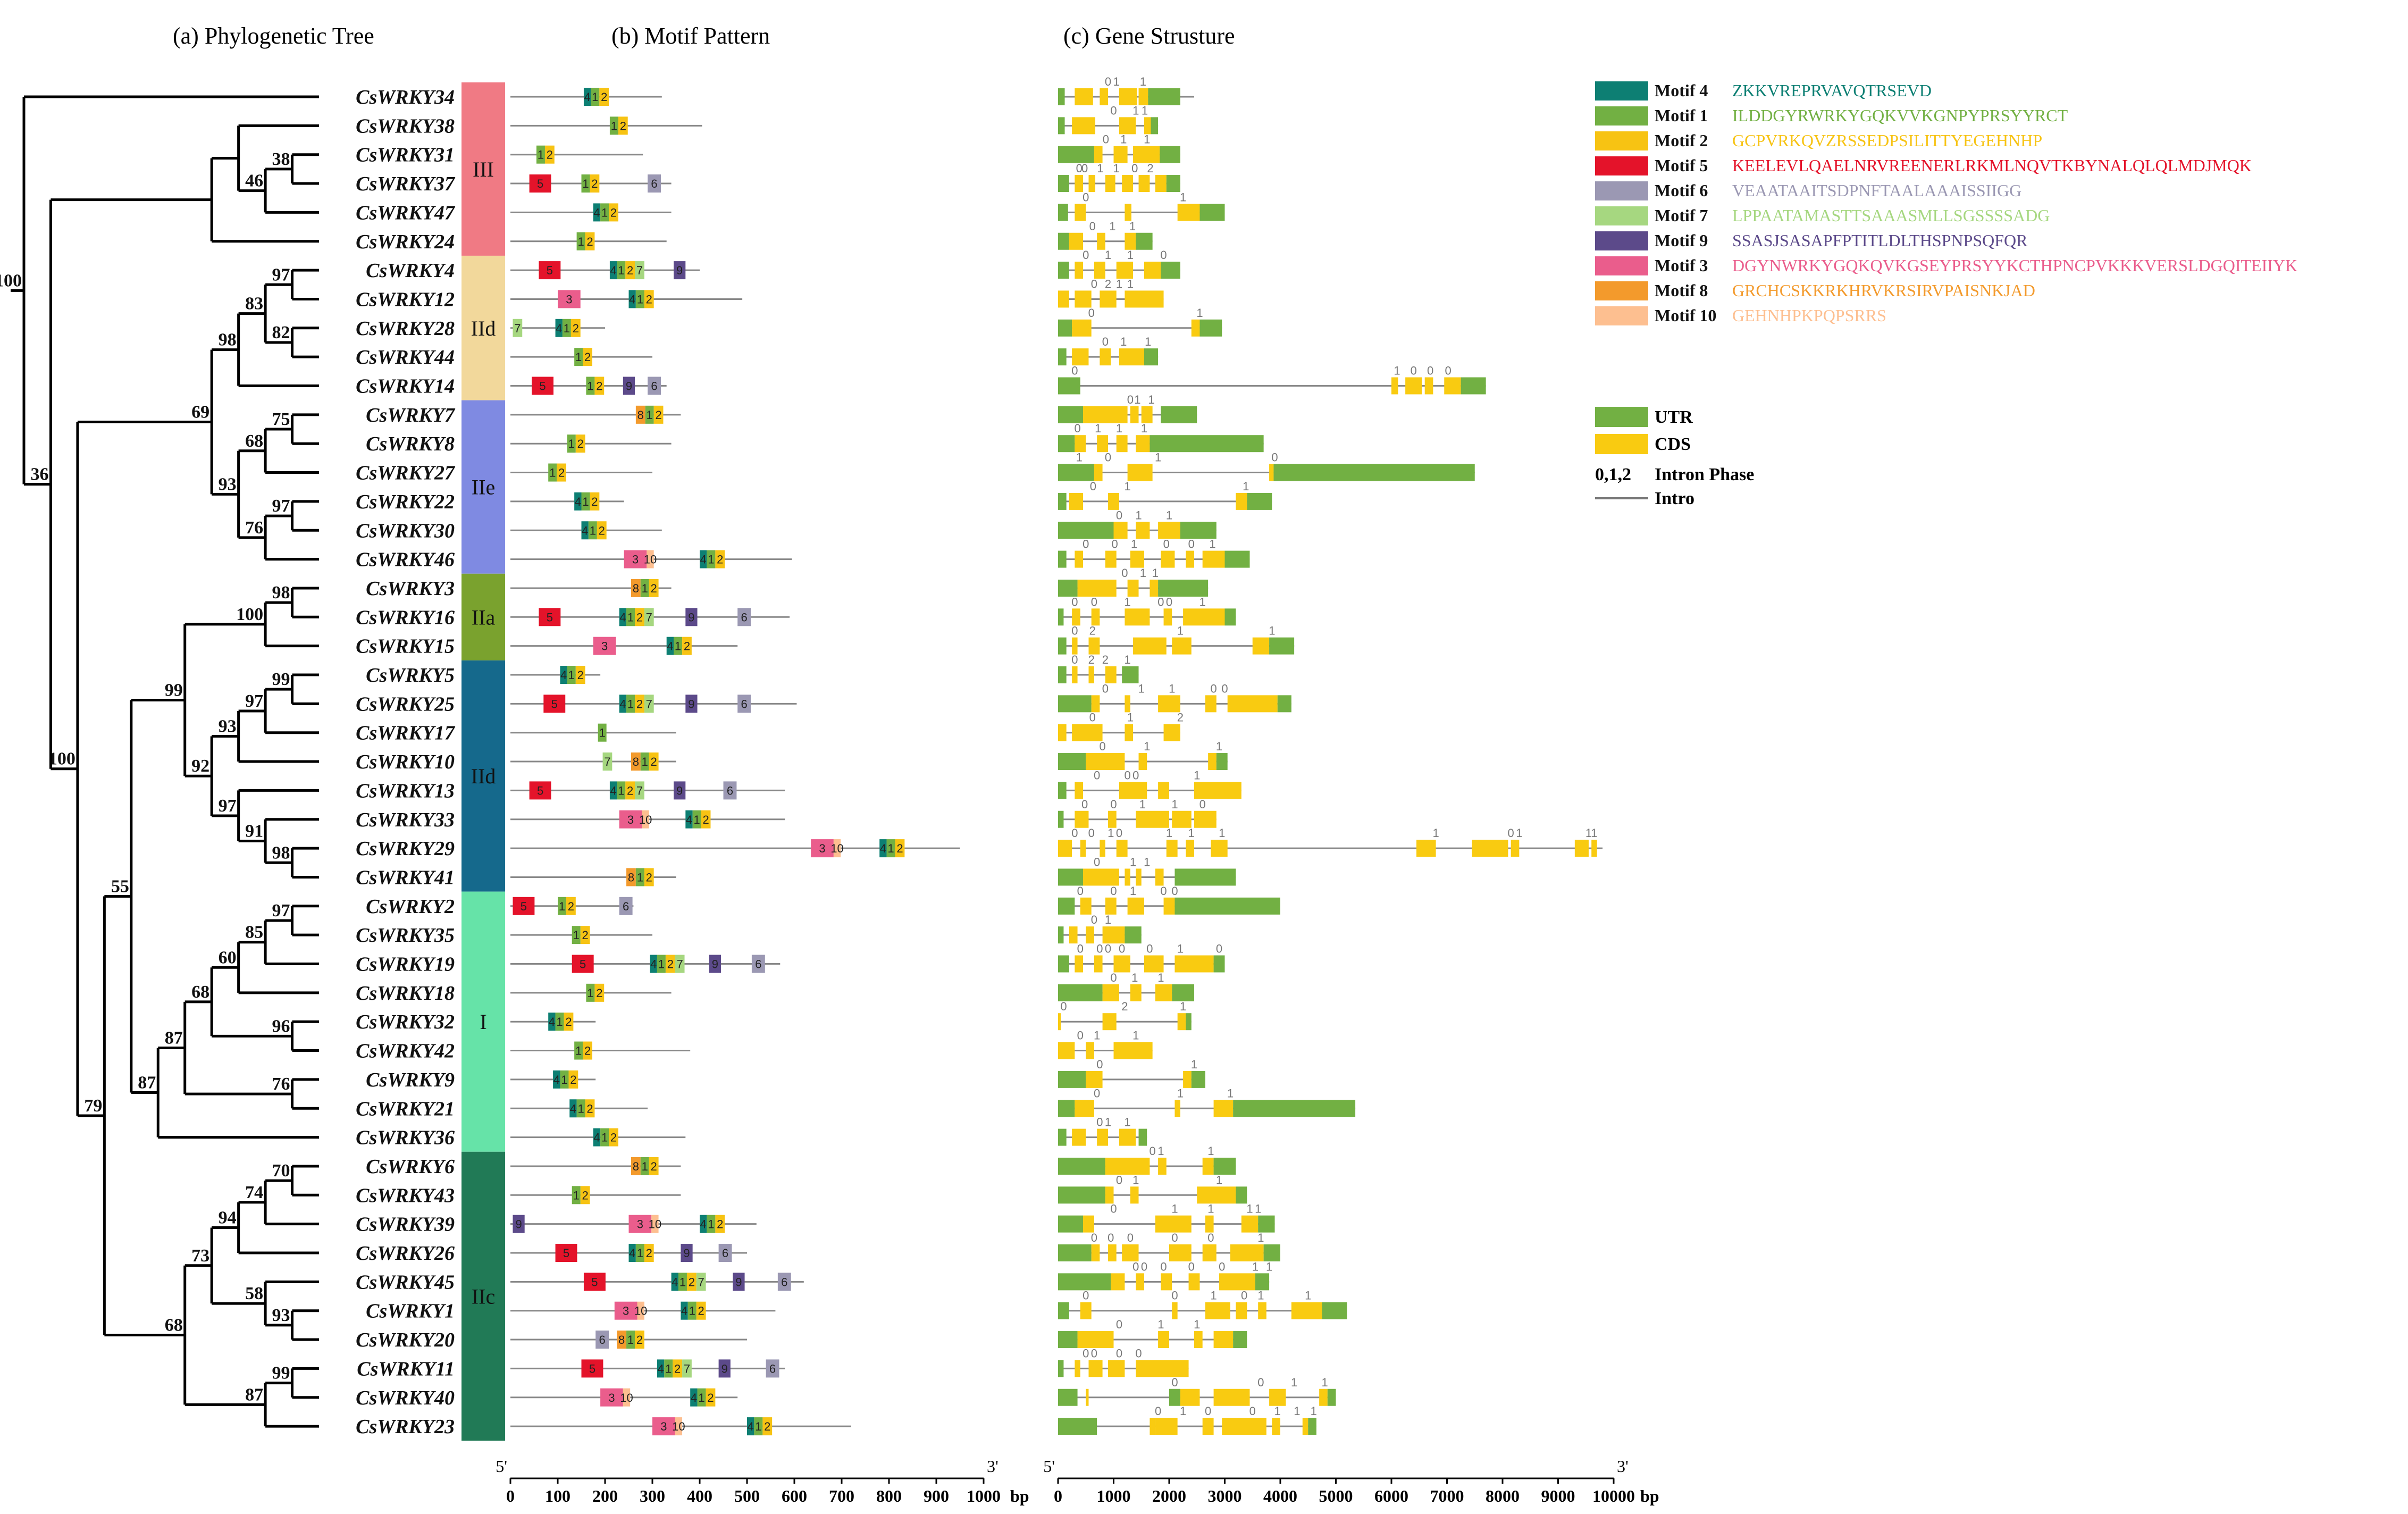  Describe the element at coordinates (254, 932) in the screenshot. I see `bootstrap-n2_19: 85` at that location.